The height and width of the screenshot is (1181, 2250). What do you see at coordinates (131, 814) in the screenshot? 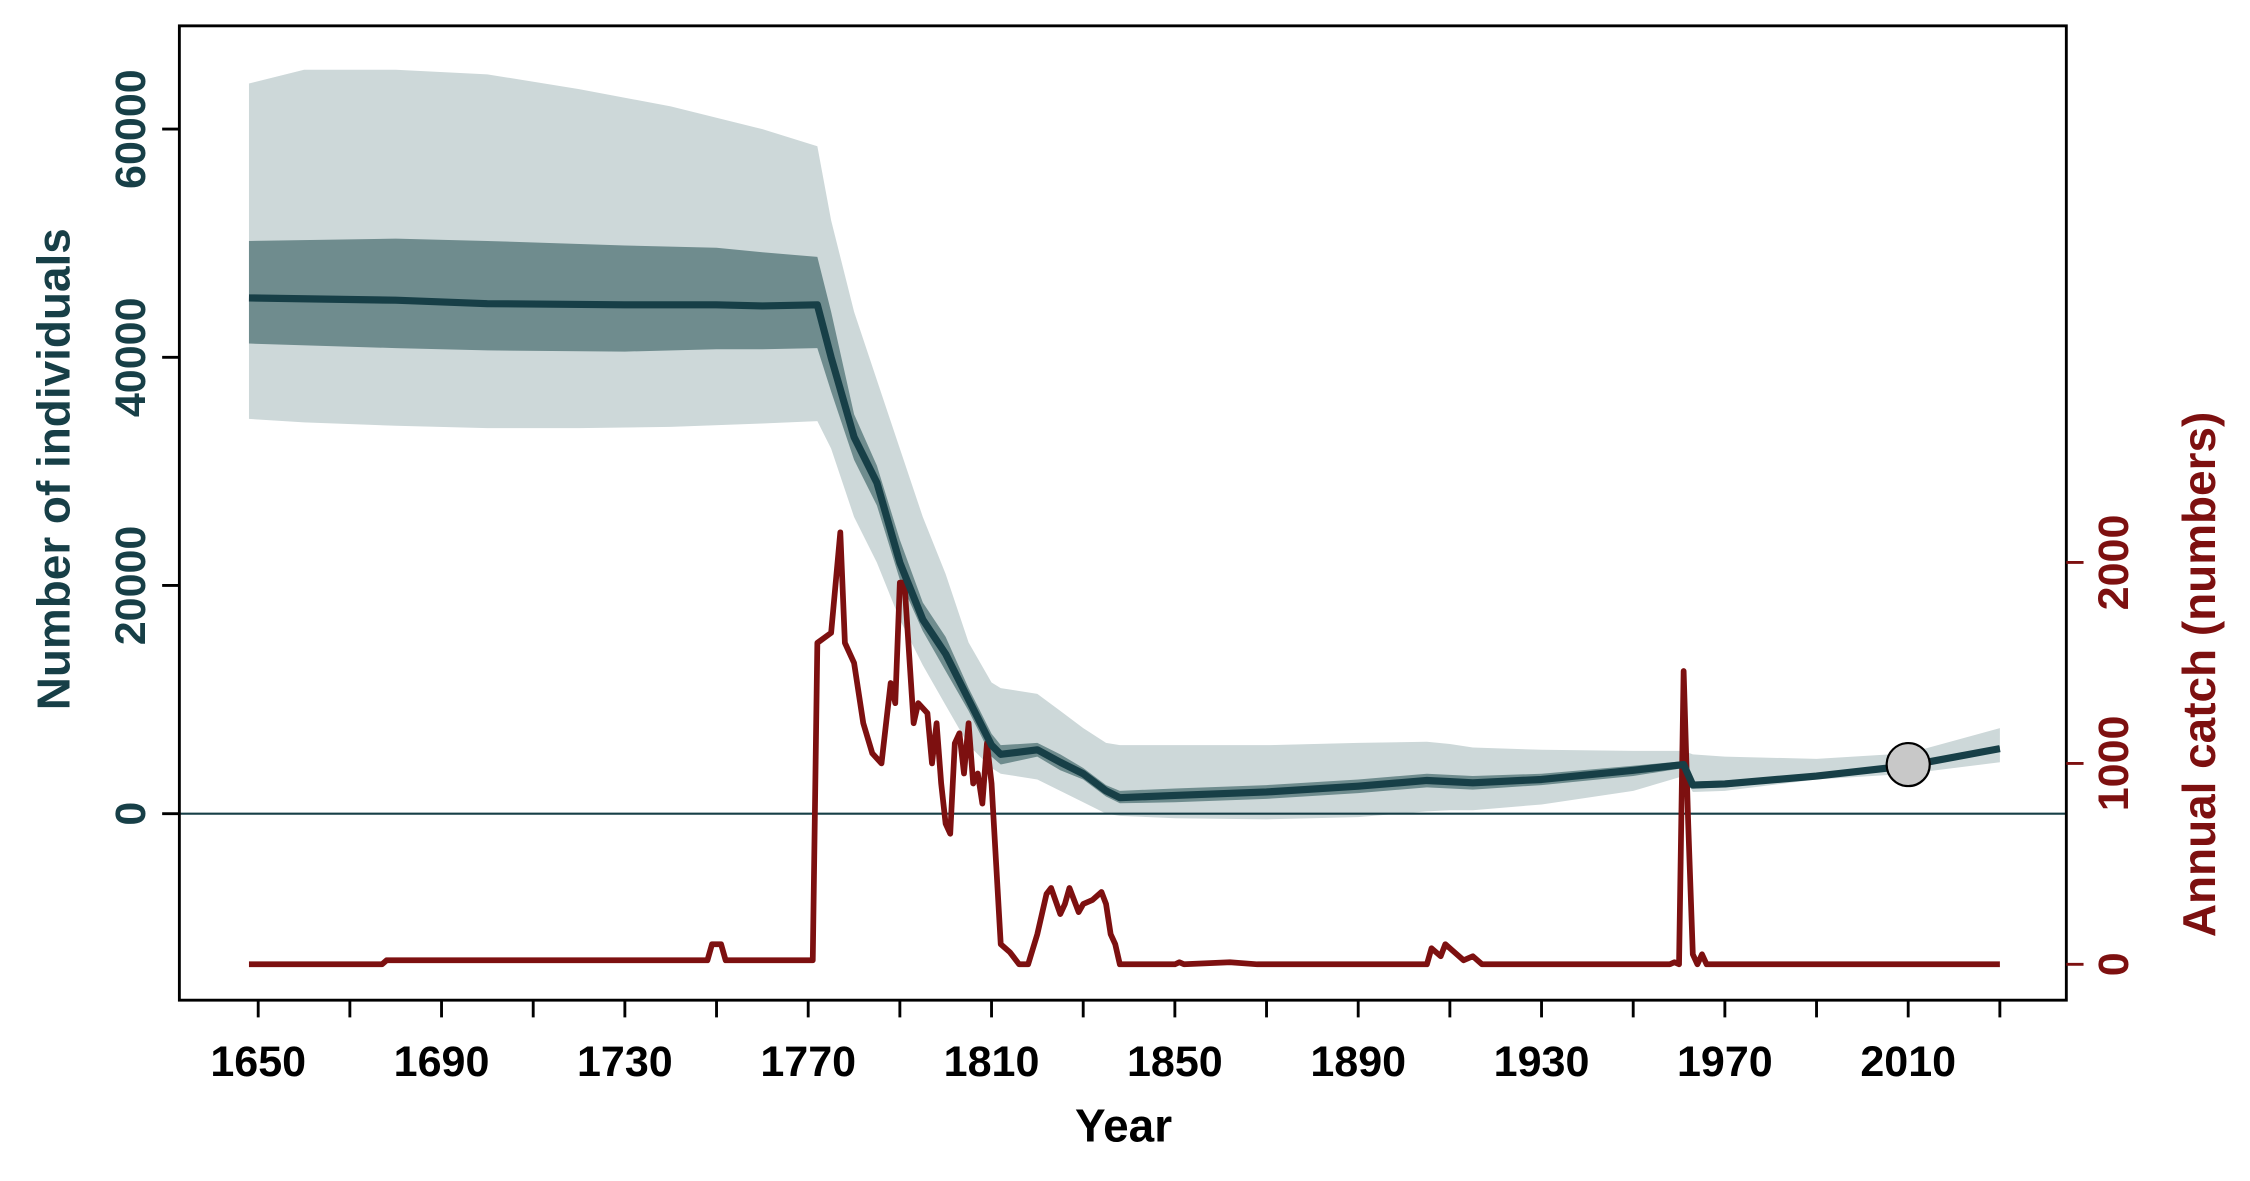
I see `y-tick-label: 0` at bounding box center [131, 814].